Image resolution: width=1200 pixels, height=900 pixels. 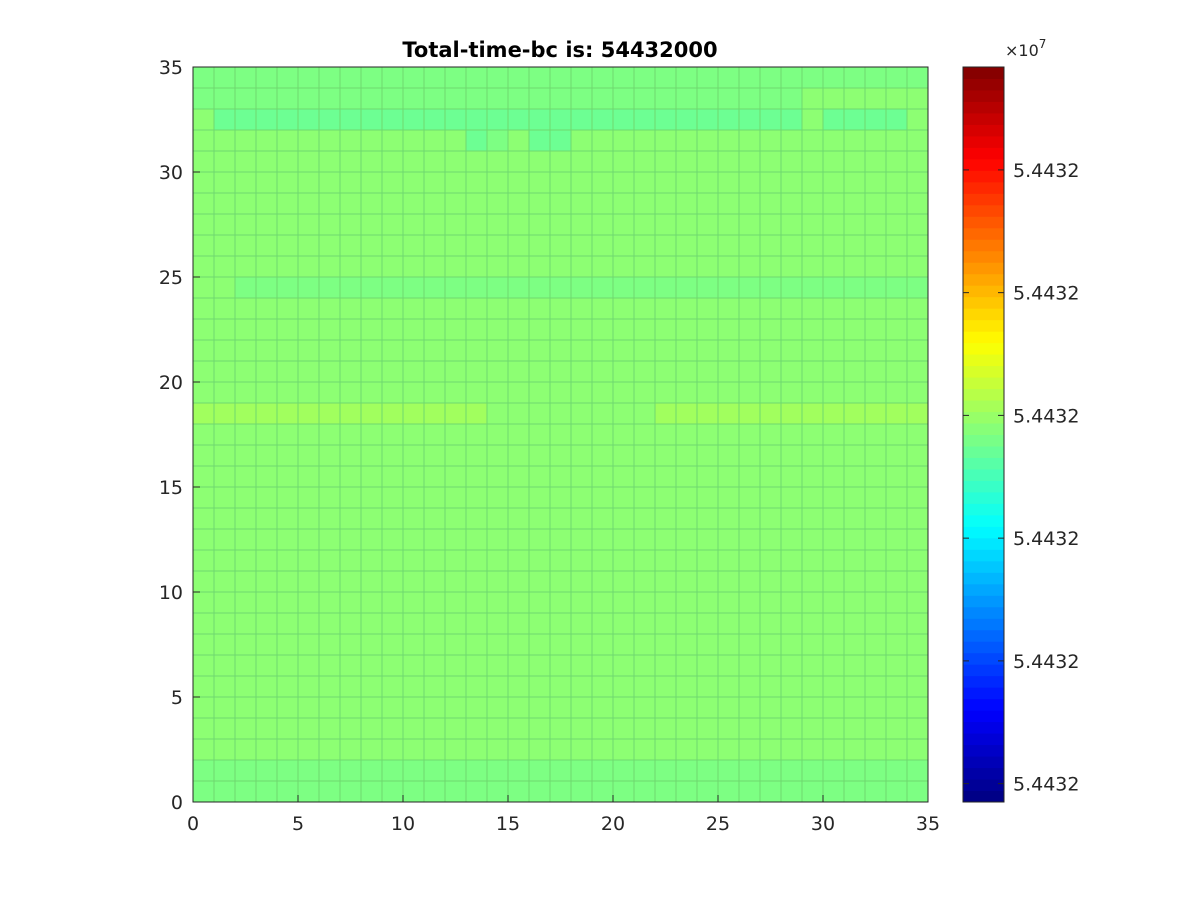 I want to click on colorbar-exponent: ×10⁷, so click(x=1025, y=48).